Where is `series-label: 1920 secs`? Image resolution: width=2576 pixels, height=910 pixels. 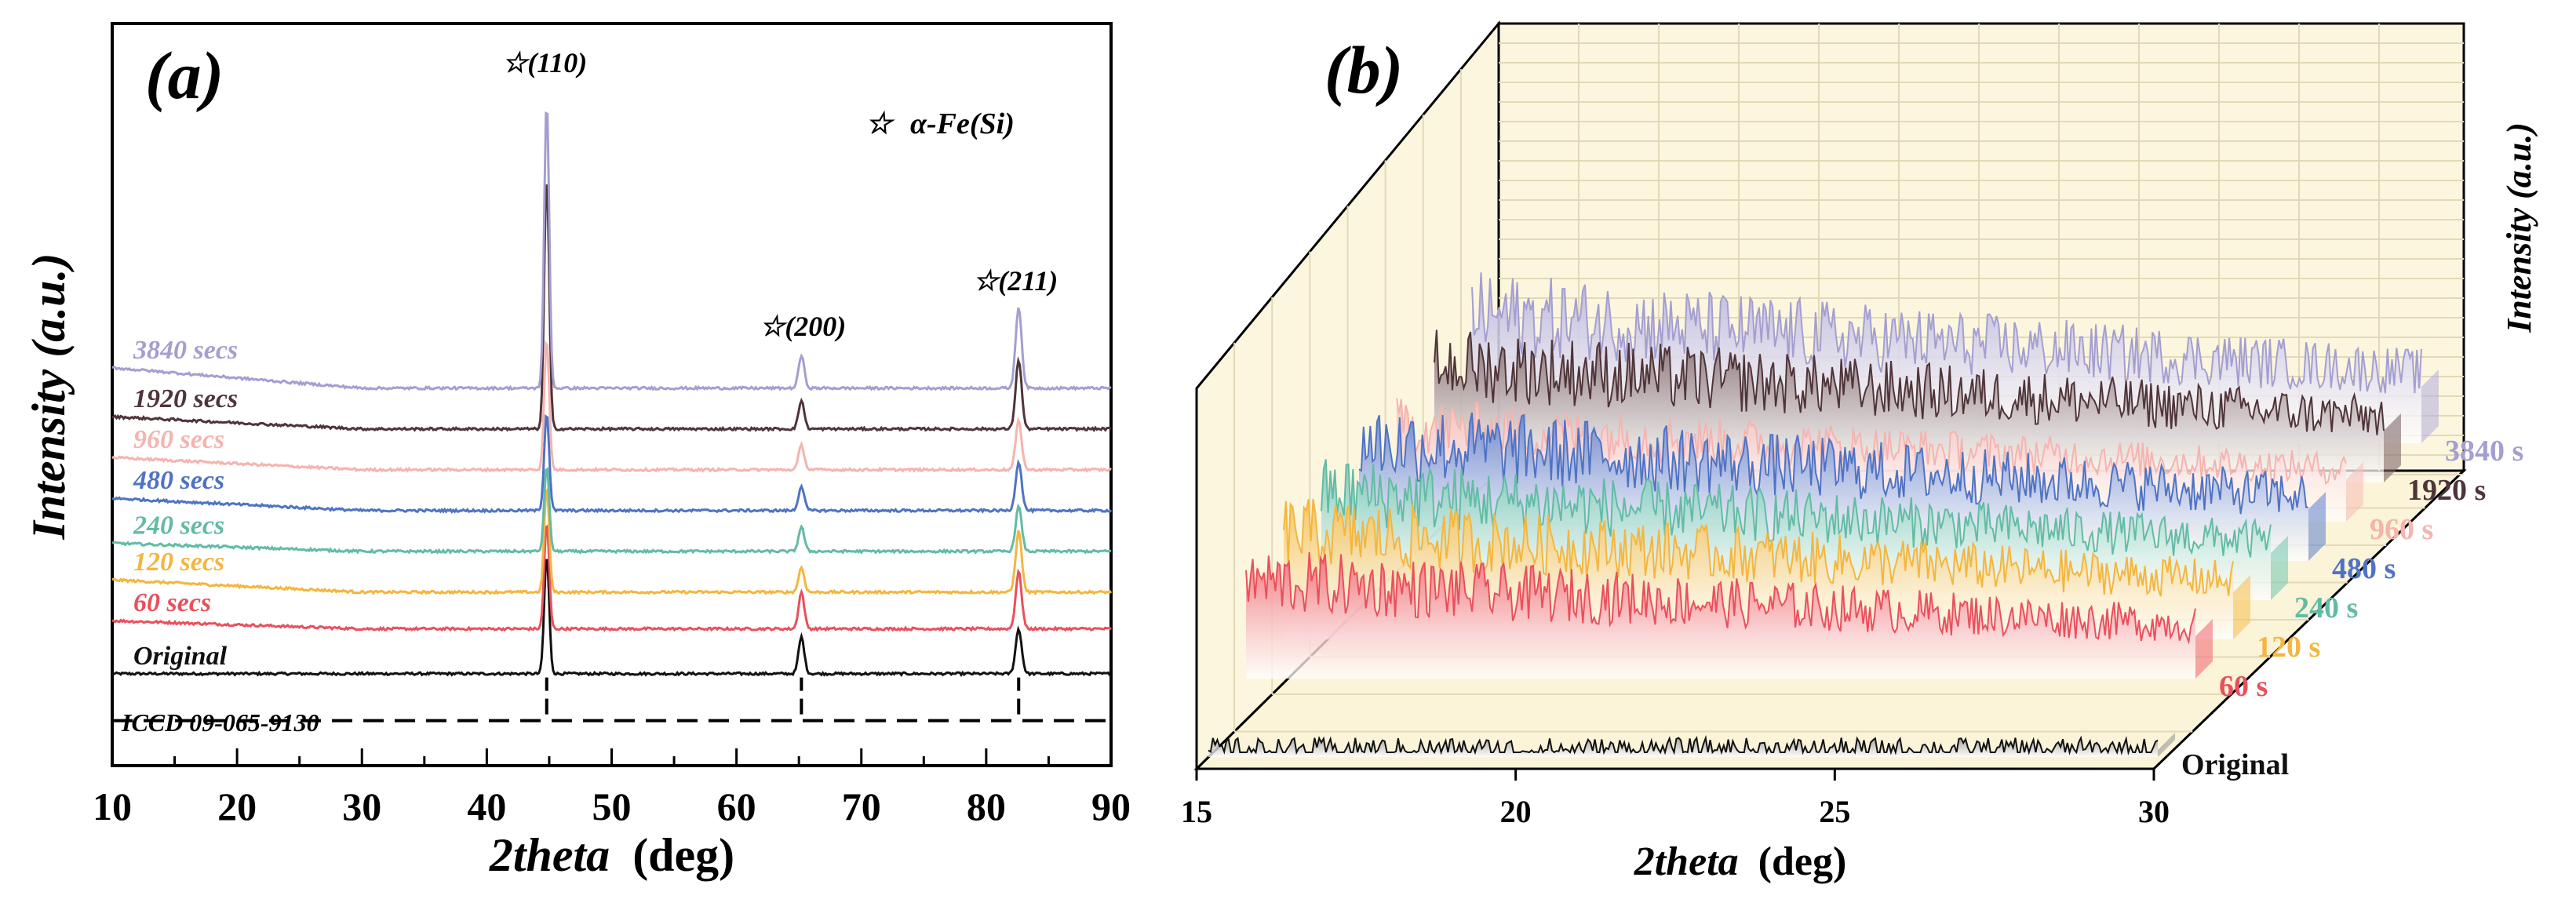 series-label: 1920 secs is located at coordinates (185, 398).